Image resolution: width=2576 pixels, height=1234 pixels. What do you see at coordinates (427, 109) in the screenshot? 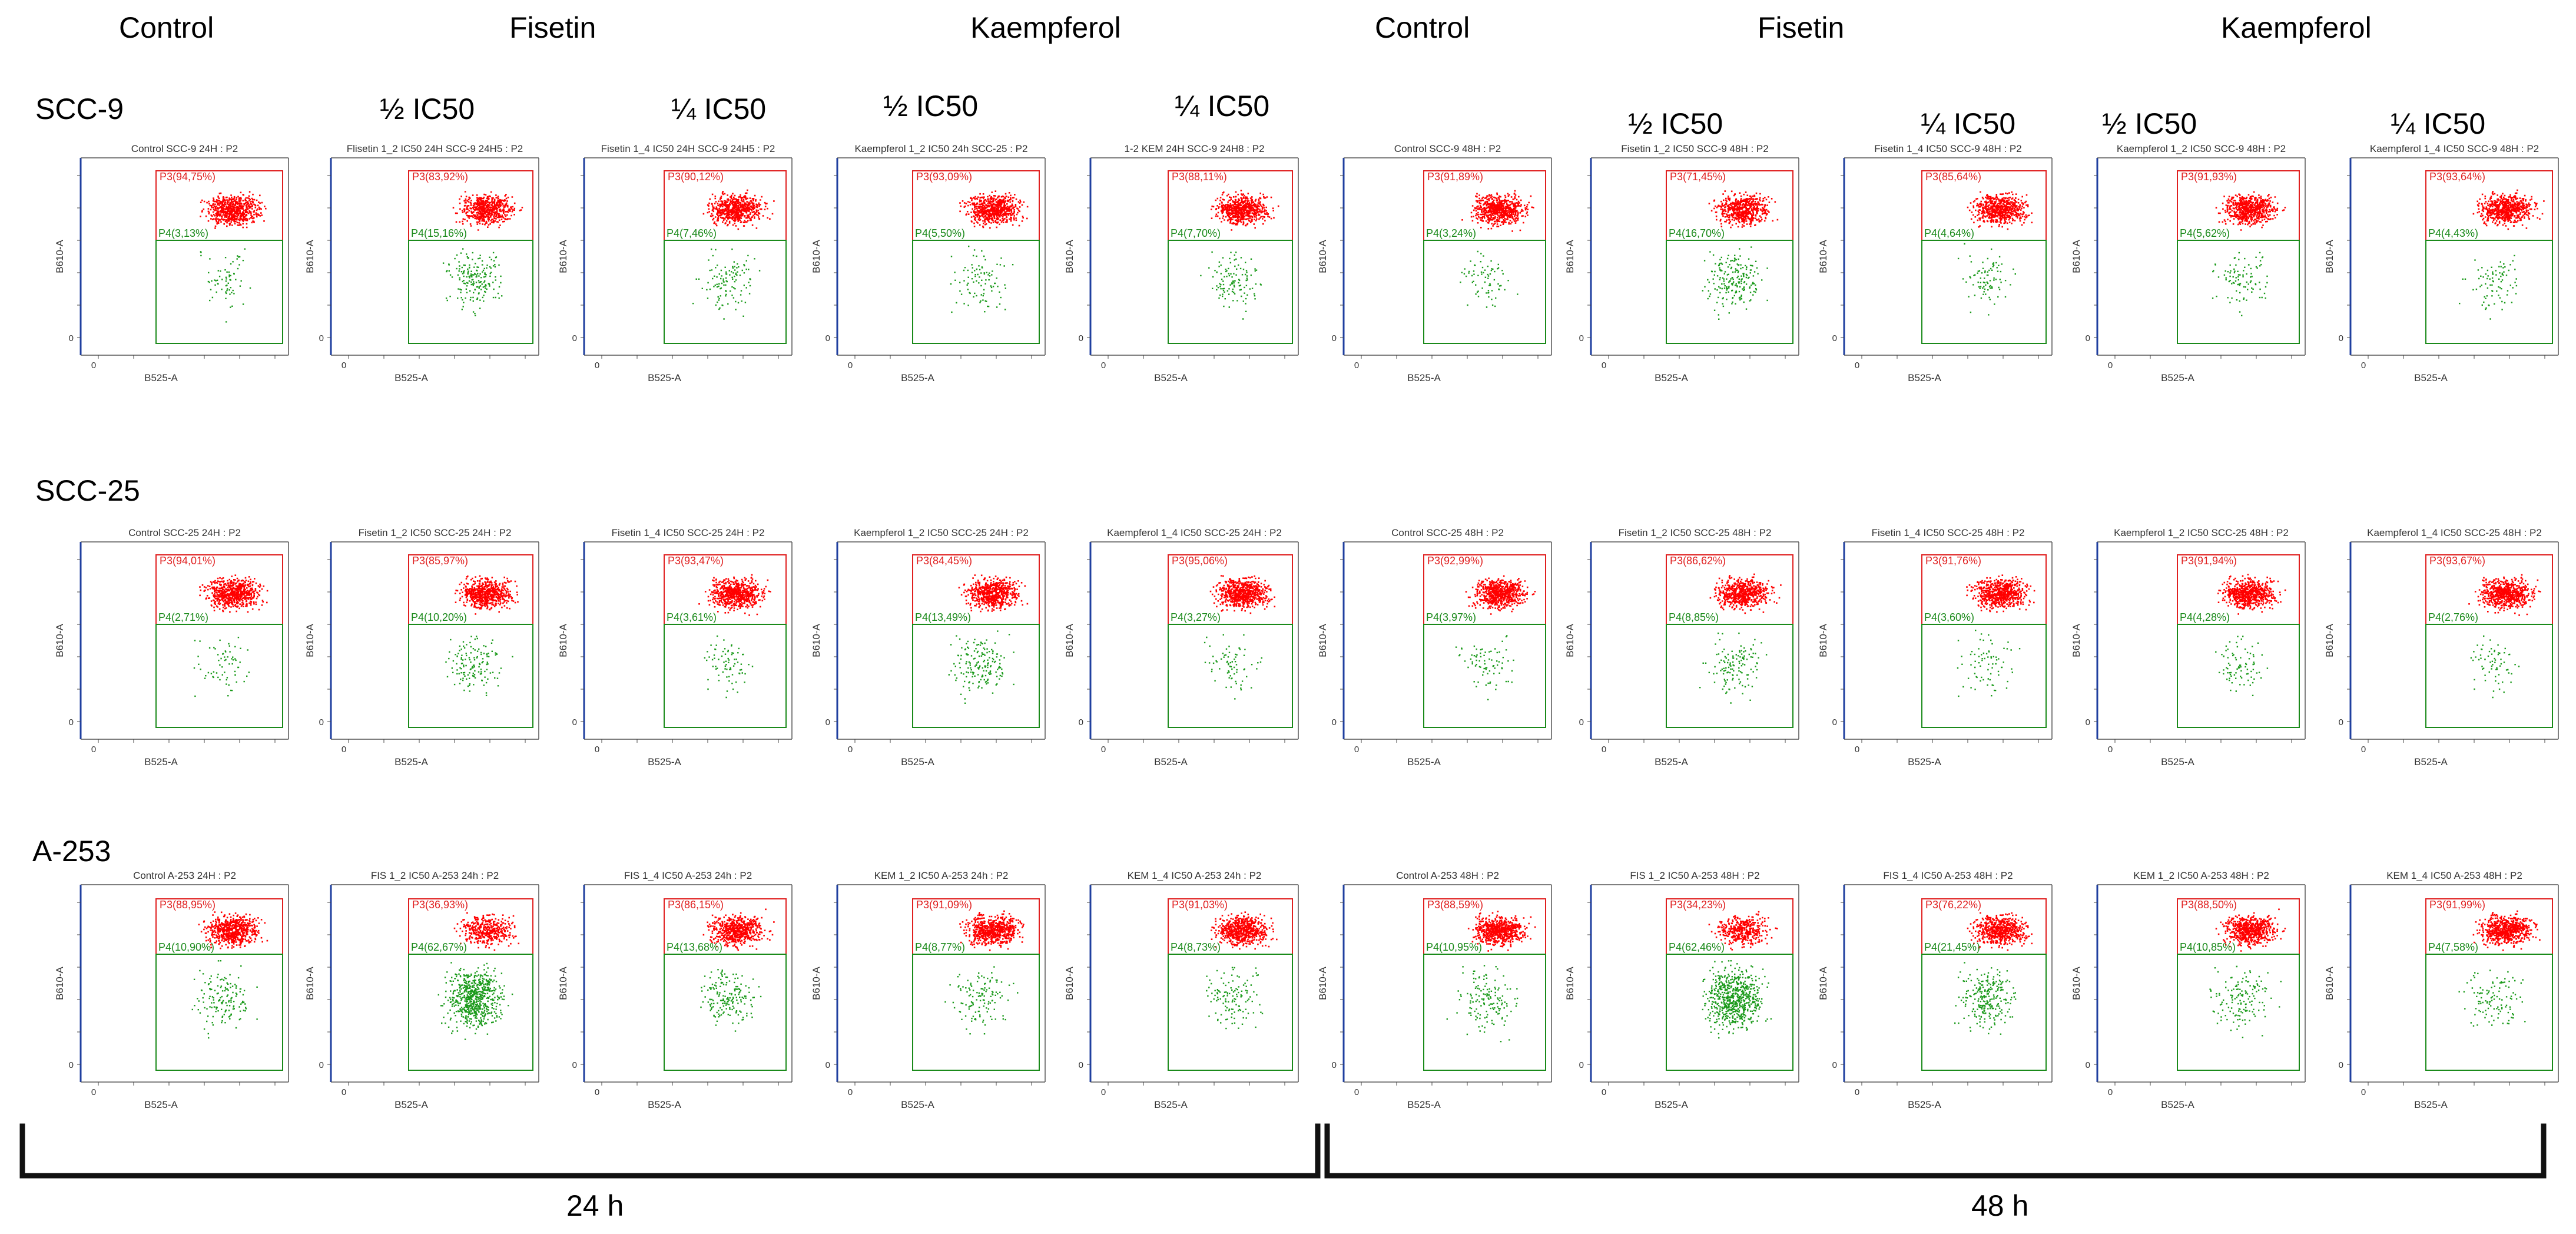
I see `dose-label-fis-half-24h: ½ IC50` at bounding box center [427, 109].